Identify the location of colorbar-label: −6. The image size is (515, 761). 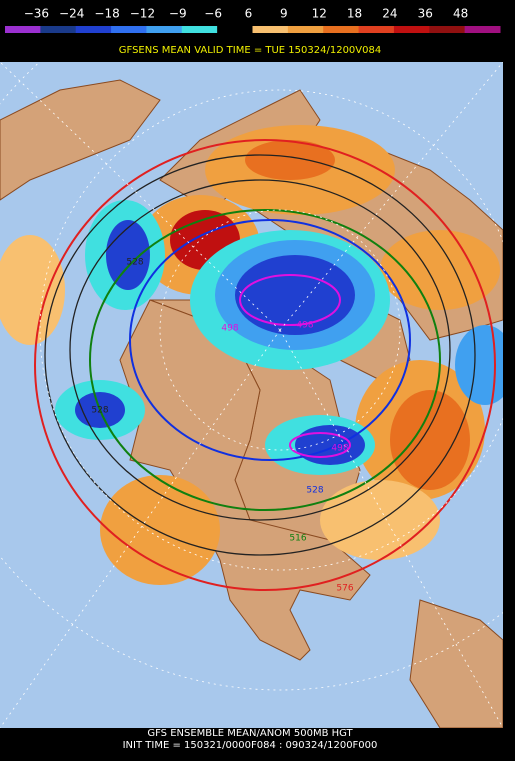
(213, 14).